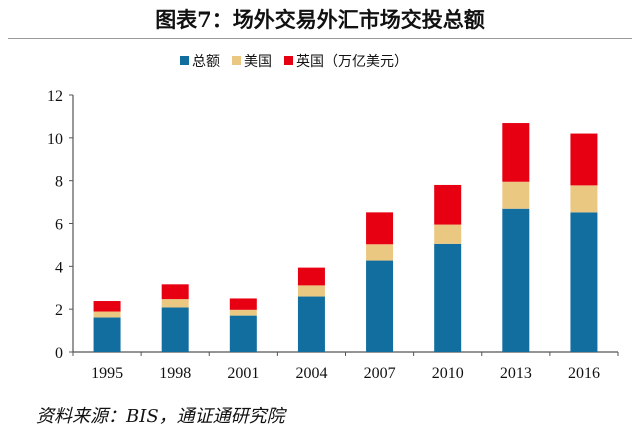  What do you see at coordinates (236, 60) in the screenshot?
I see `legend-swatch-美国` at bounding box center [236, 60].